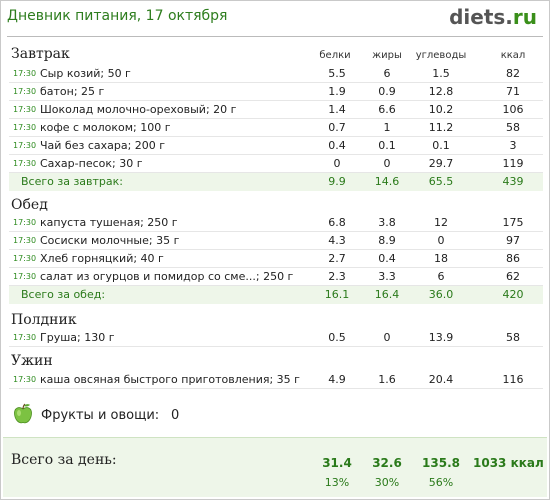 The image size is (550, 500). Describe the element at coordinates (513, 109) in the screenshot. I see `item-kcal: 106` at that location.